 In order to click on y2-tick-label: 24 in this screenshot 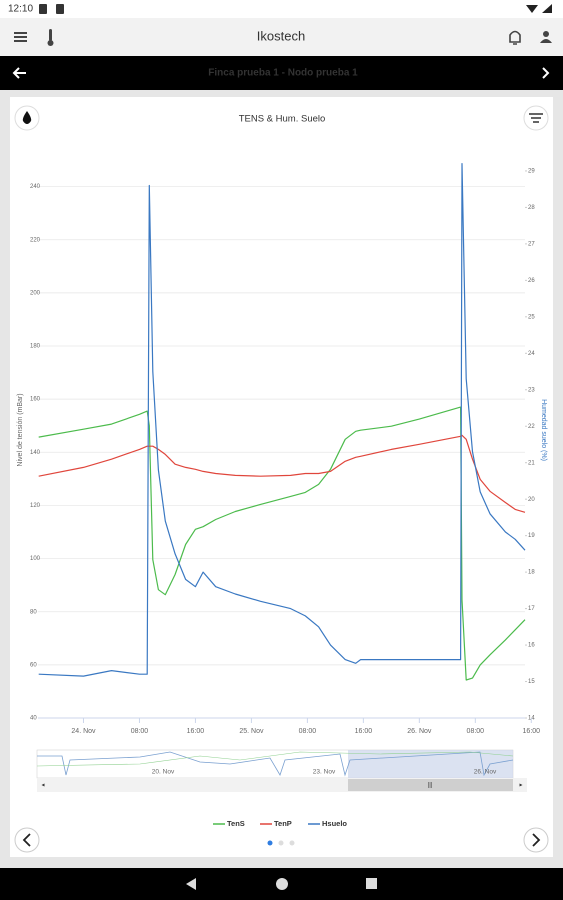, I will do `click(531, 354)`.